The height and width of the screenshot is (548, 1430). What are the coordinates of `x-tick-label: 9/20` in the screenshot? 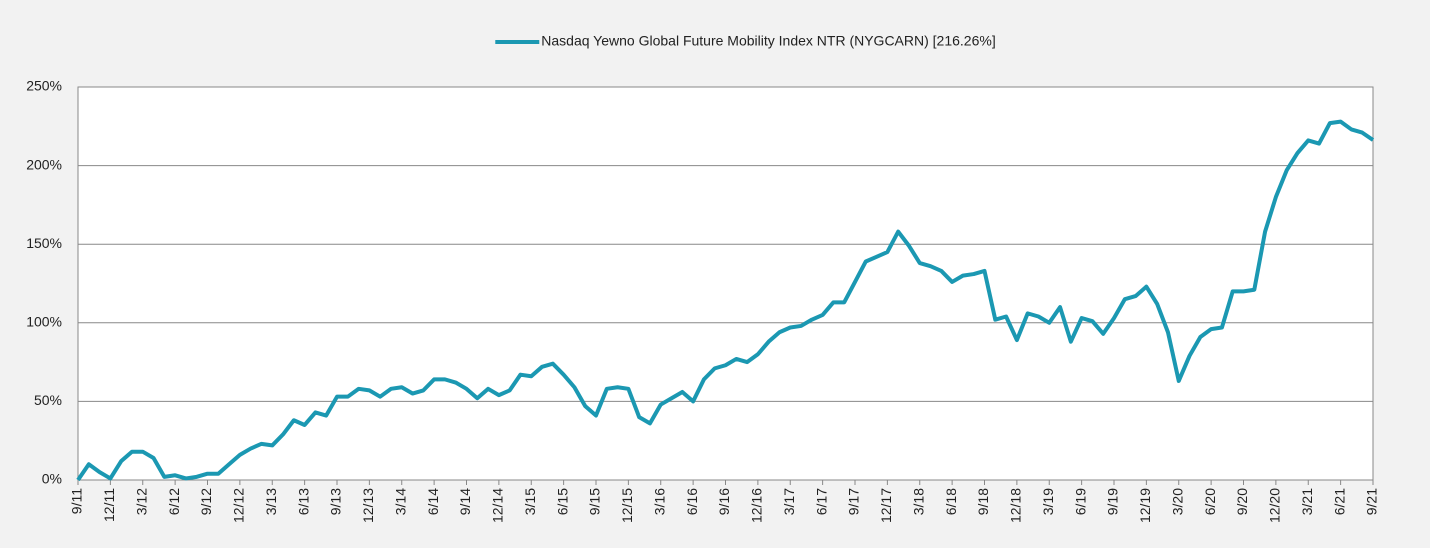 It's located at (1242, 501).